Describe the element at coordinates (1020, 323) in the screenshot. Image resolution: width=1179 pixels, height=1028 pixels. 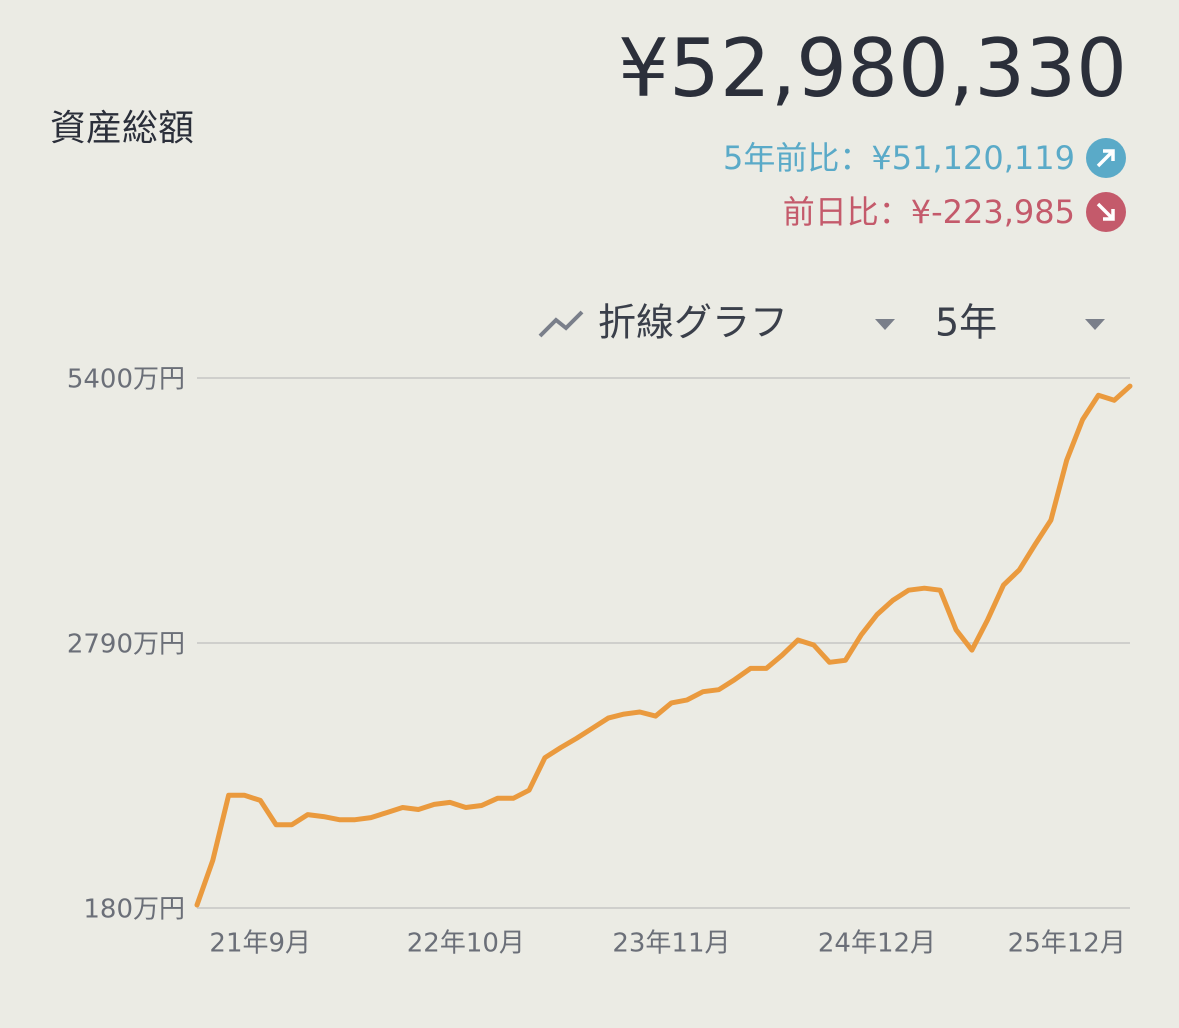
I see `period-dropdown: 5年` at that location.